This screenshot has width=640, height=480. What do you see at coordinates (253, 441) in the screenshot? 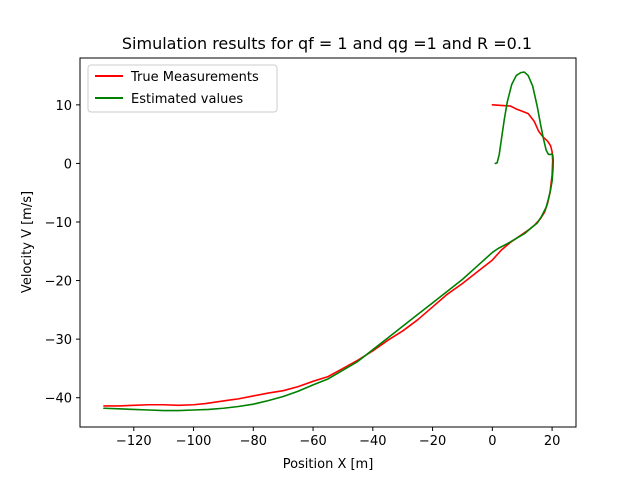
I see `x-tick-label: −80` at bounding box center [253, 441].